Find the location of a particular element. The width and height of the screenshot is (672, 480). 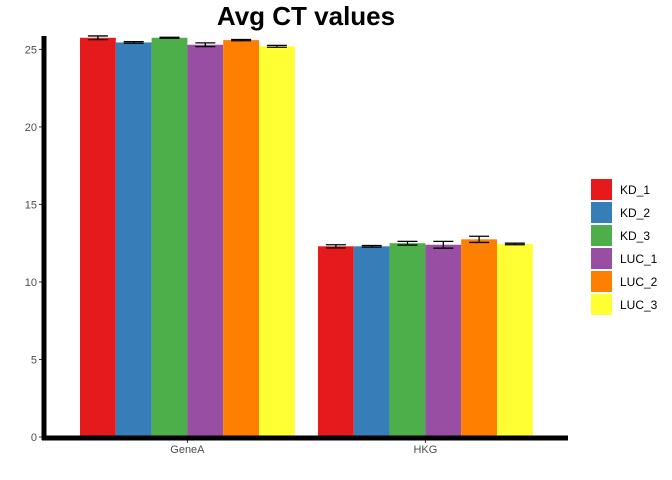

legend-label-luc_1: LUC_1 is located at coordinates (639, 259).